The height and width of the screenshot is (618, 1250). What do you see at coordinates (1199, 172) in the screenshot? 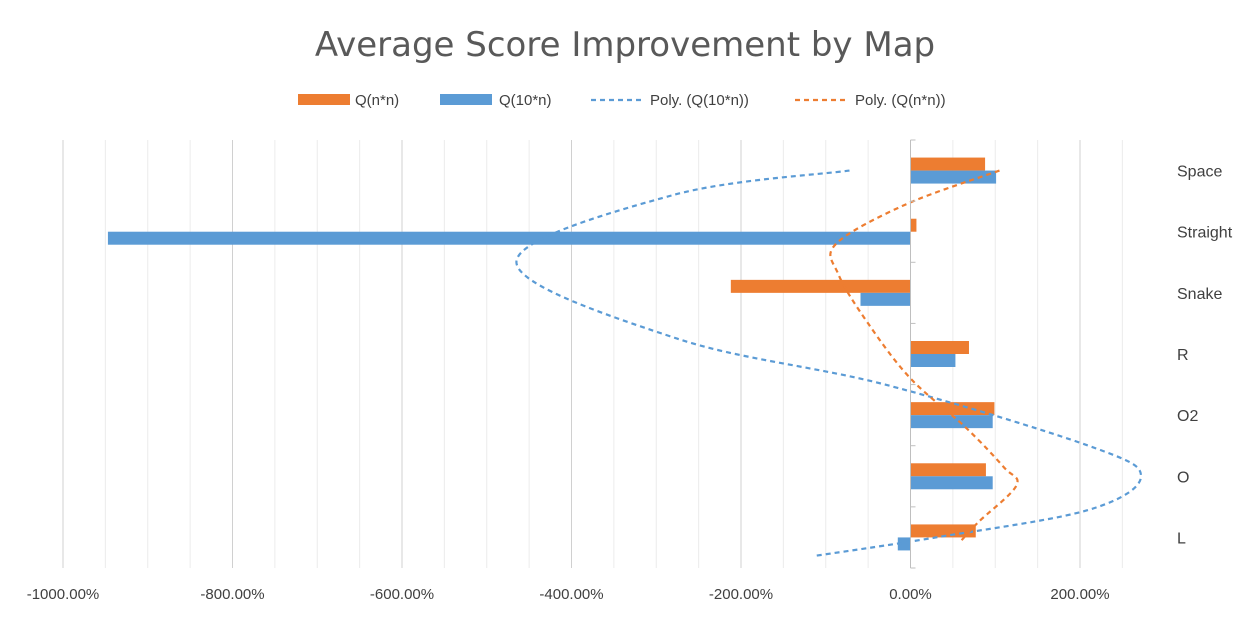
I see `category-label: Space` at bounding box center [1199, 172].